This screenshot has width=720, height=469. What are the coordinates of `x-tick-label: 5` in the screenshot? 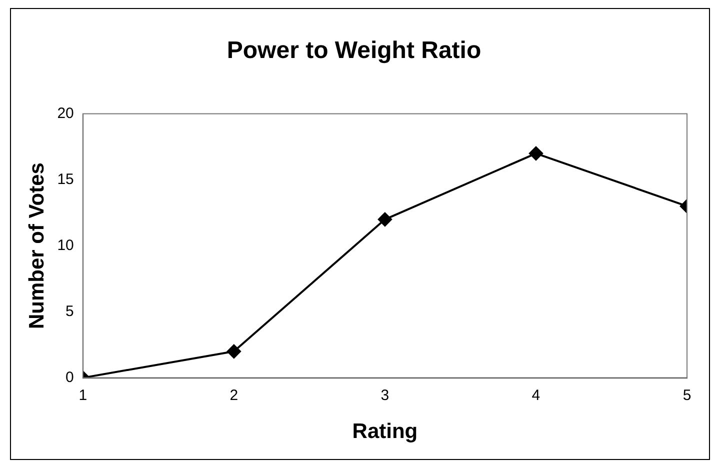 It's located at (687, 395).